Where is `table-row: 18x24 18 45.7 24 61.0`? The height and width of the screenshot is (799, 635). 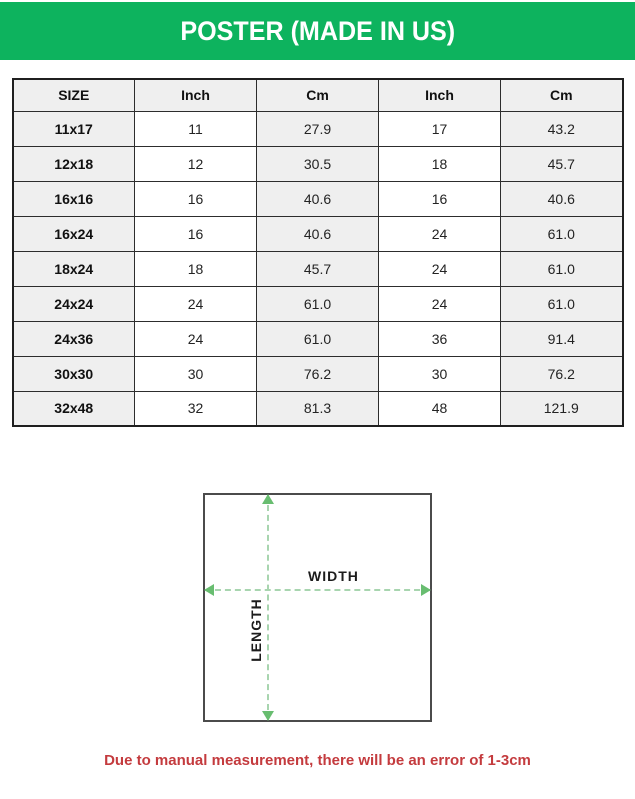 table-row: 18x24 18 45.7 24 61.0 is located at coordinates (317, 268).